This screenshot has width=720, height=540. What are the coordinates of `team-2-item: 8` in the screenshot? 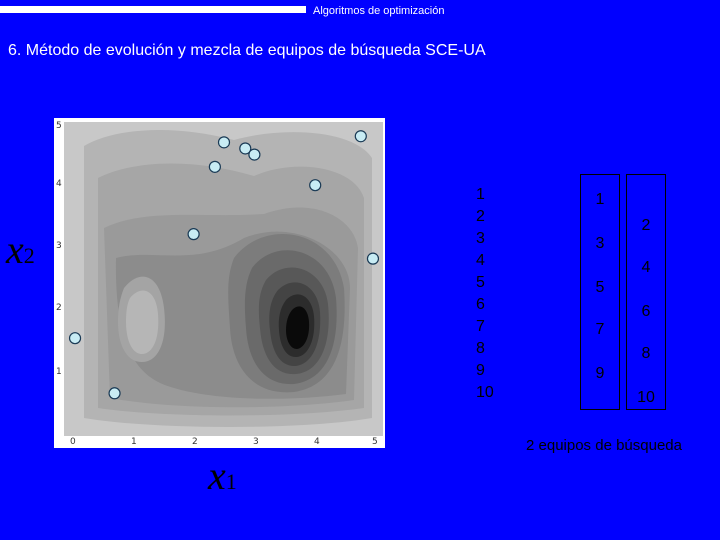 It's located at (646, 353).